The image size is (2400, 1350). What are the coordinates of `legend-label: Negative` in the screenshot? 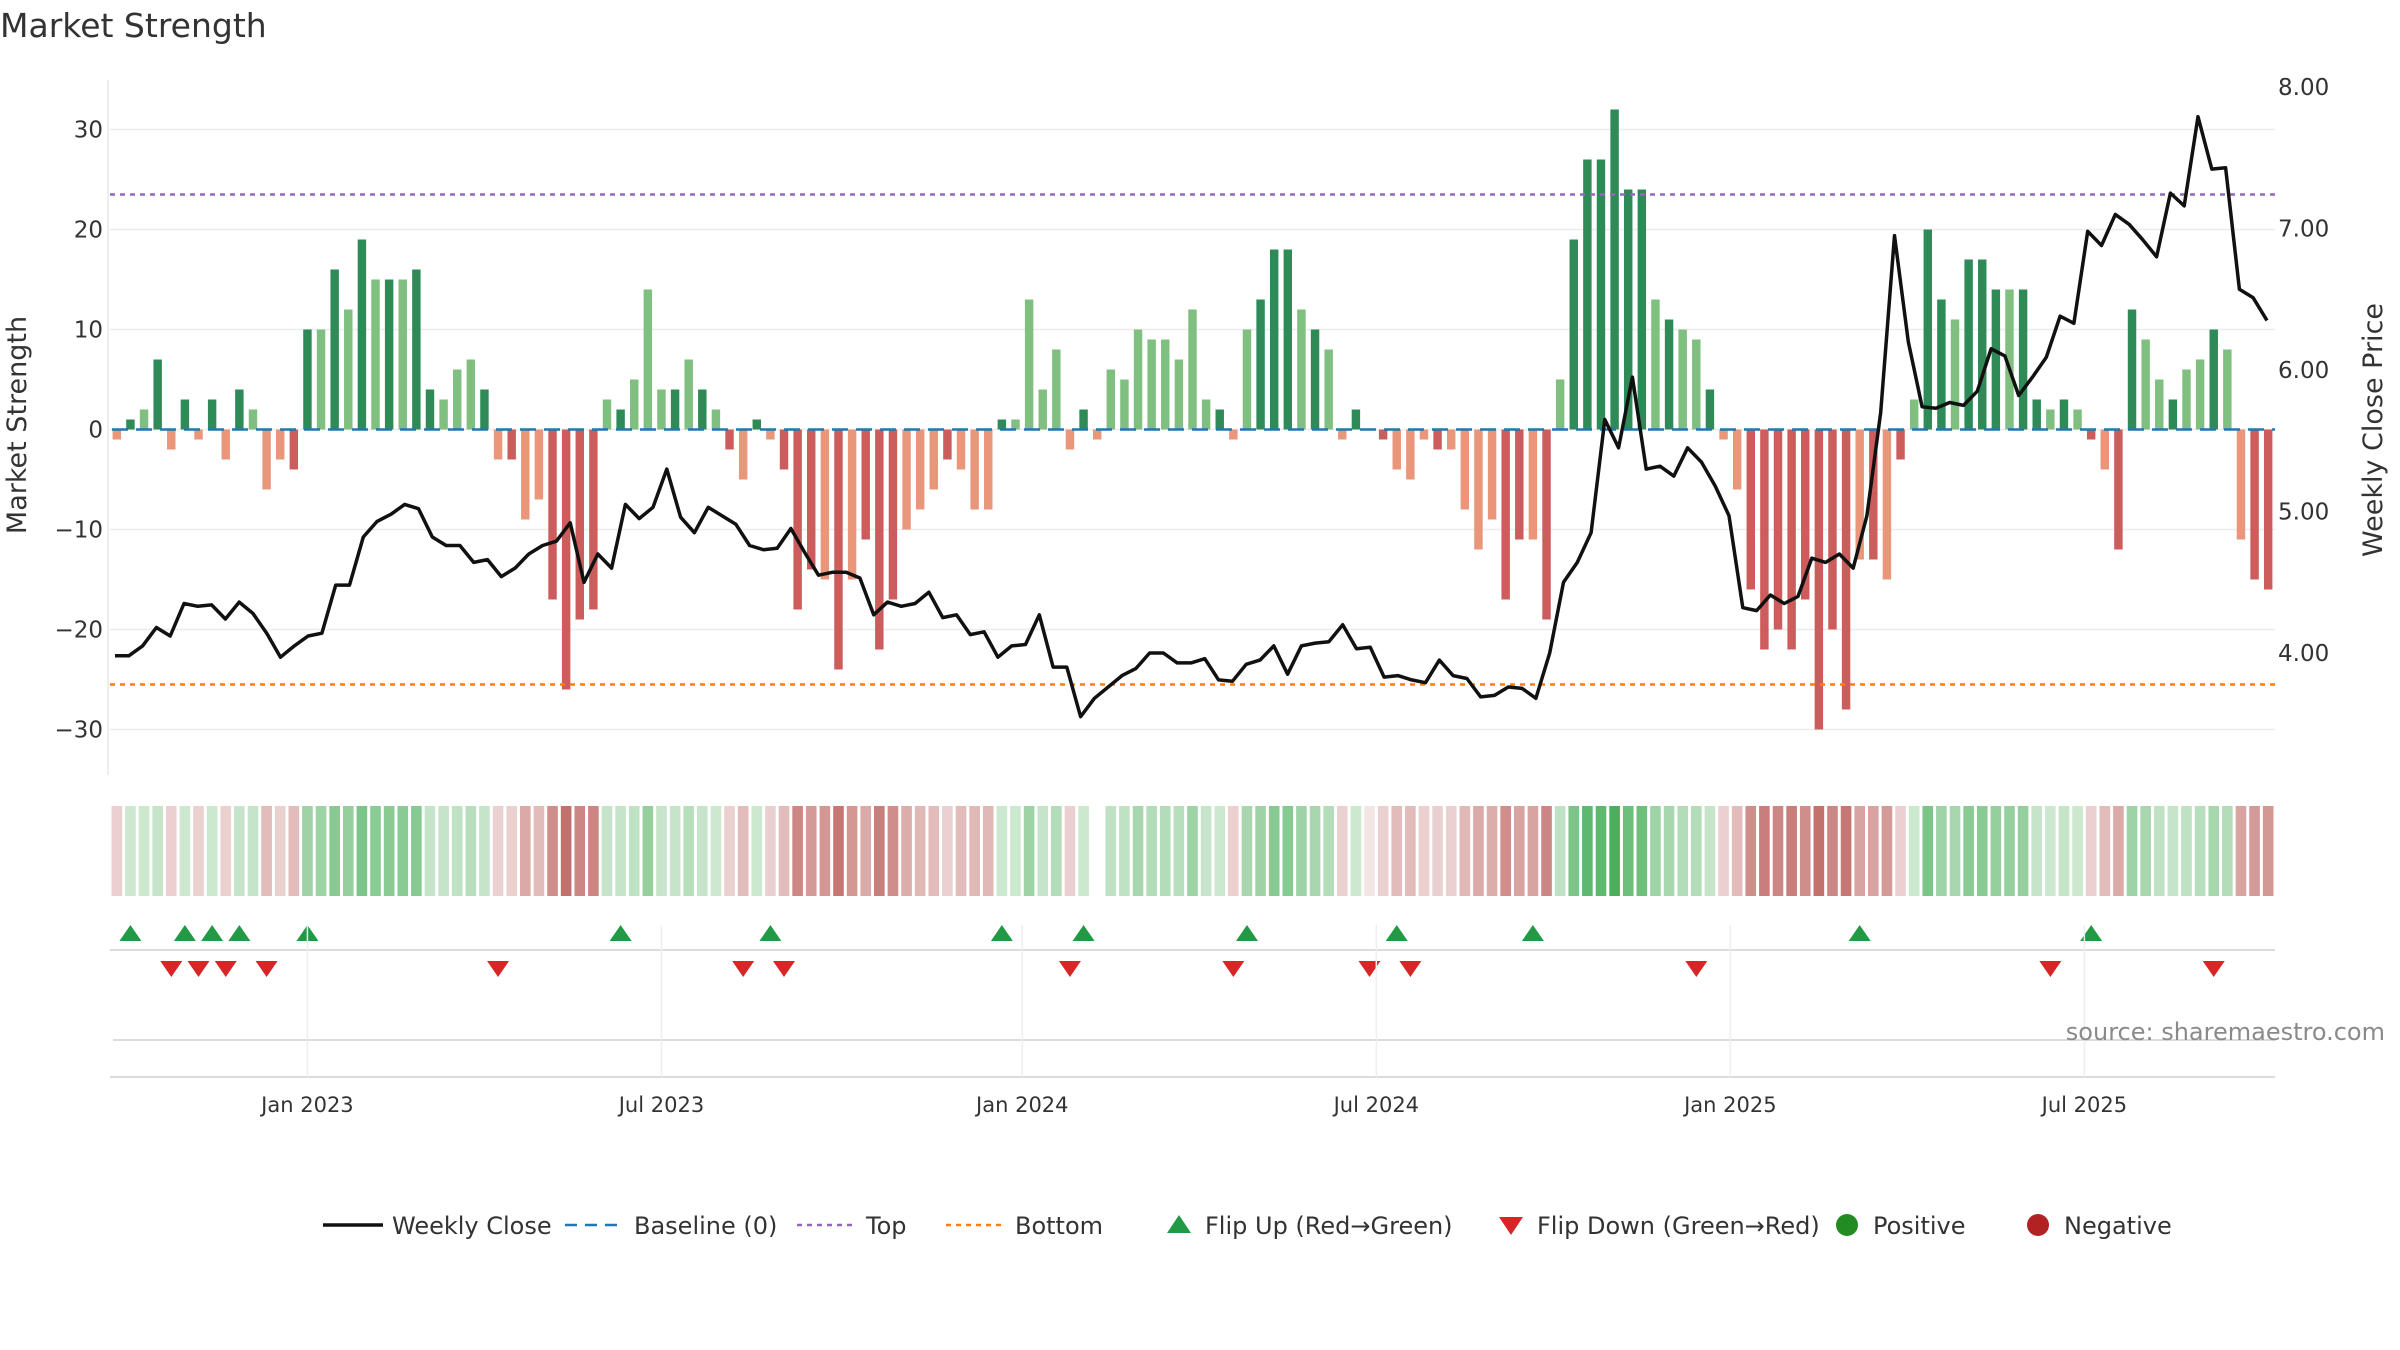 It's located at (2118, 1226).